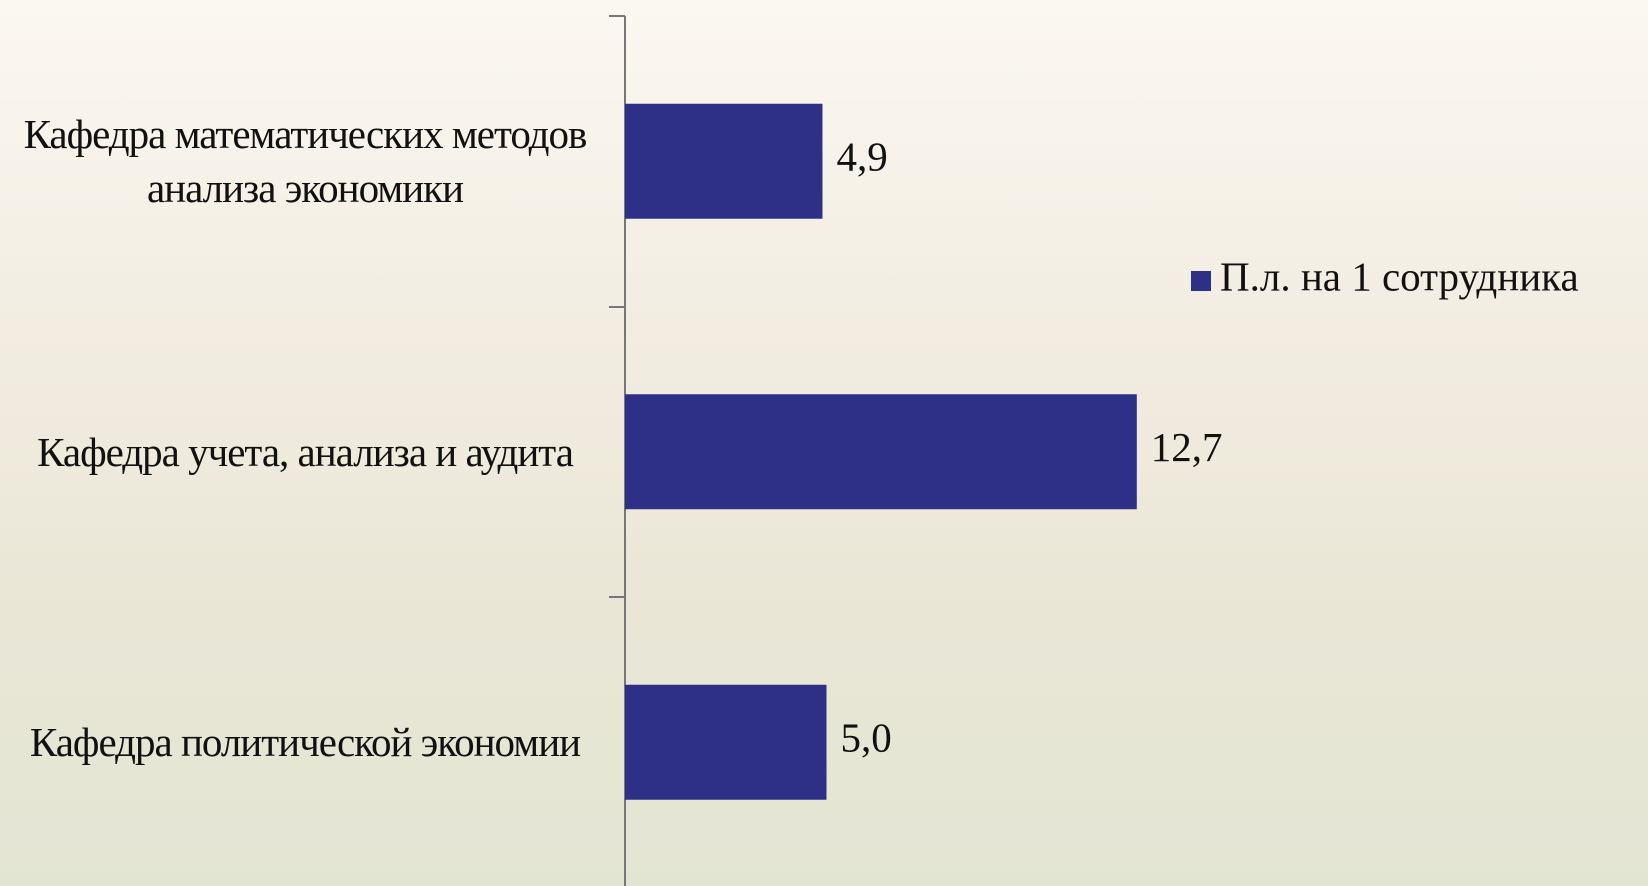 Image resolution: width=1648 pixels, height=886 pixels. Describe the element at coordinates (1201, 281) in the screenshot. I see `legend-swatch` at that location.